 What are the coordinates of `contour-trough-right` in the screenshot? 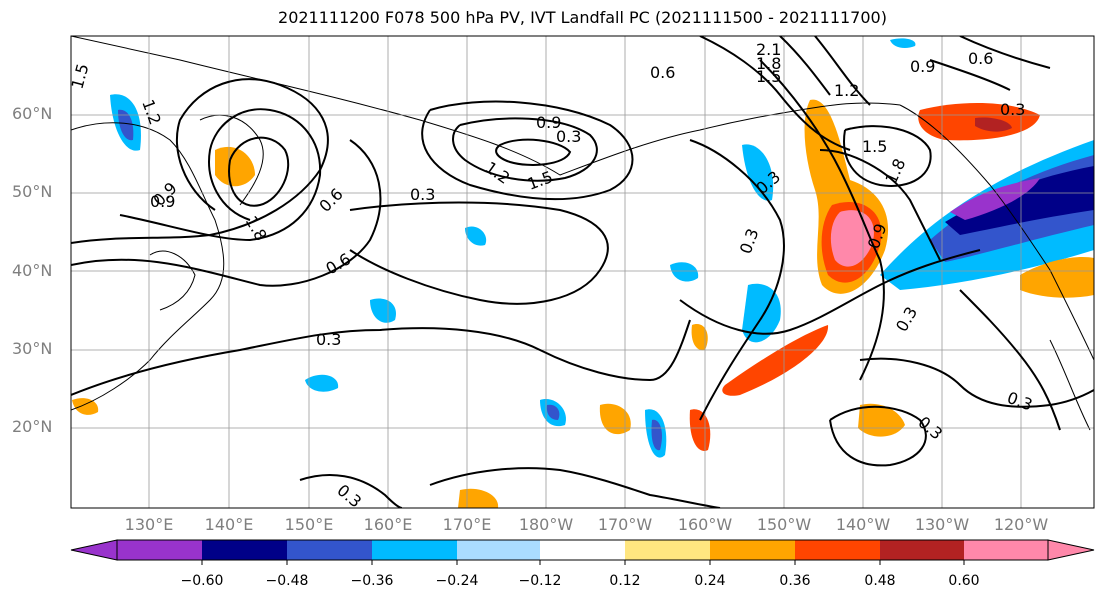 It's located at (822, 220).